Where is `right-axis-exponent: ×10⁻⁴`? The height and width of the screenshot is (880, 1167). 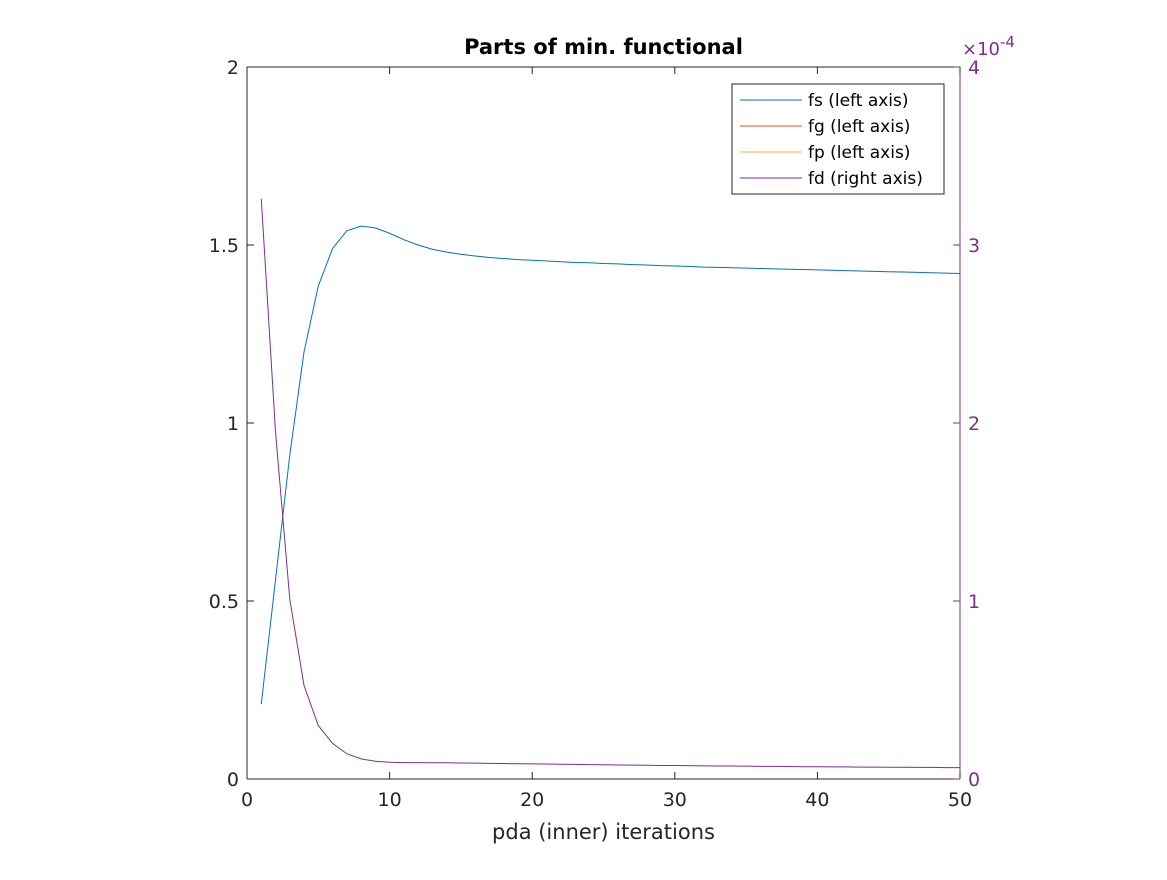 right-axis-exponent: ×10⁻⁴ is located at coordinates (988, 46).